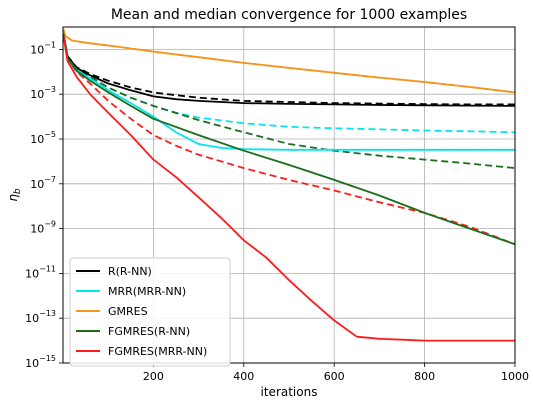 The image size is (533, 400). What do you see at coordinates (334, 376) in the screenshot?
I see `x-tick-label: 600` at bounding box center [334, 376].